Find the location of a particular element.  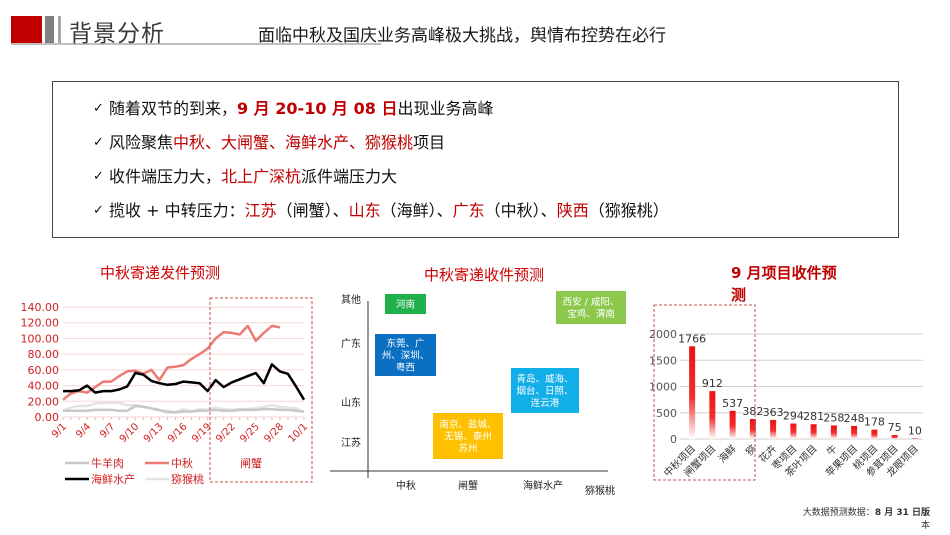

svg-text: 0 is located at coordinates (673, 439).